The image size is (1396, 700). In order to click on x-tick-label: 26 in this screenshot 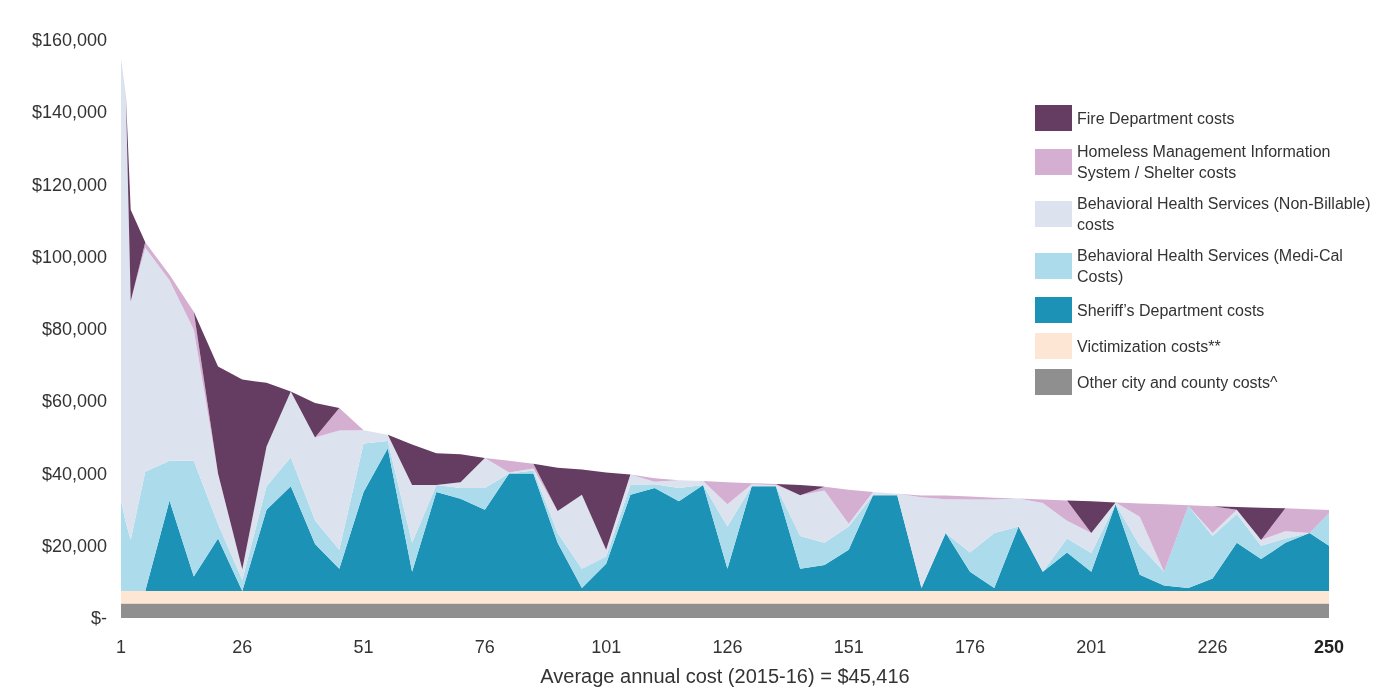, I will do `click(242, 647)`.